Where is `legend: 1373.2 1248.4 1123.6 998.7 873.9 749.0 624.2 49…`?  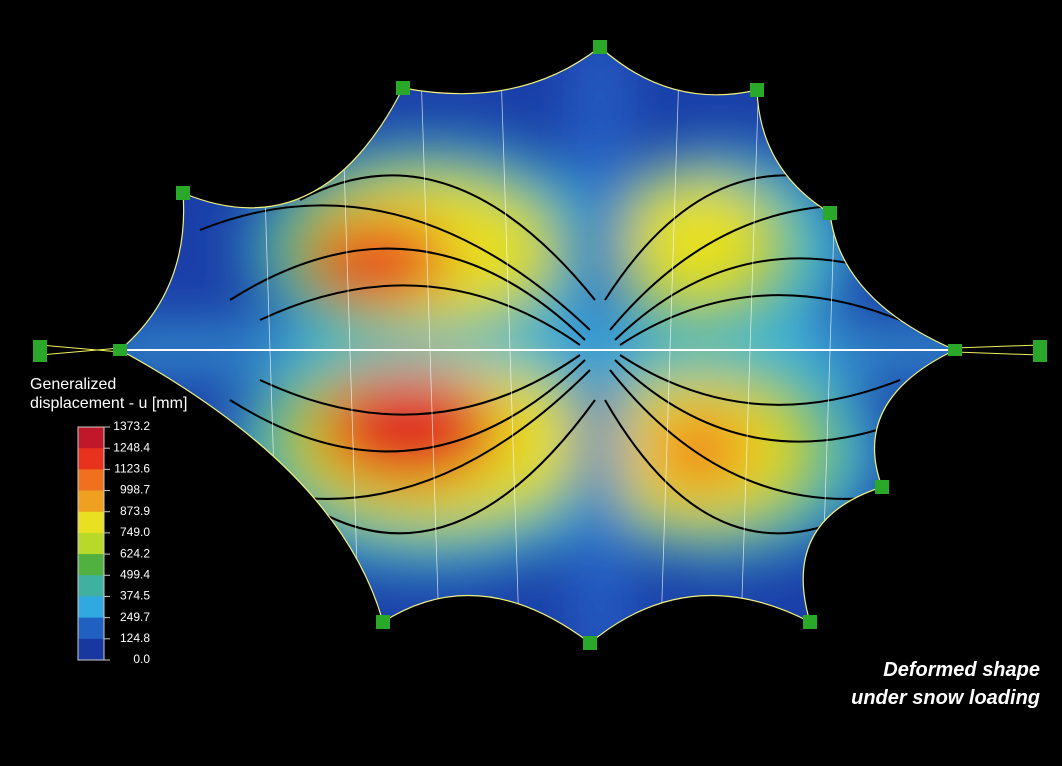
legend: 1373.2 1248.4 1123.6 998.7 873.9 749.0 624.2 49… is located at coordinates (113, 542).